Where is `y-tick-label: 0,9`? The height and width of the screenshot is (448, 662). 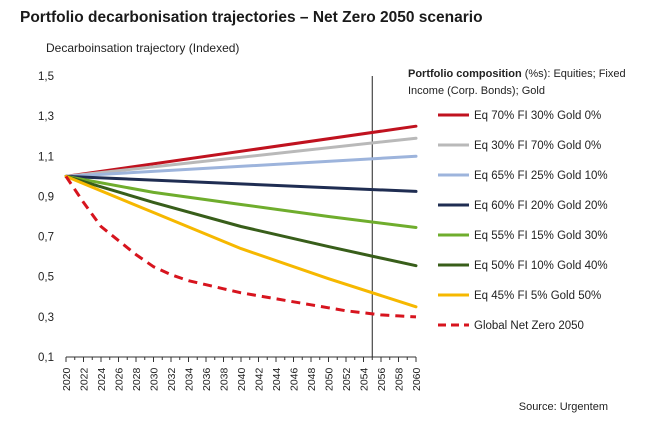
y-tick-label: 0,9 is located at coordinates (46, 197).